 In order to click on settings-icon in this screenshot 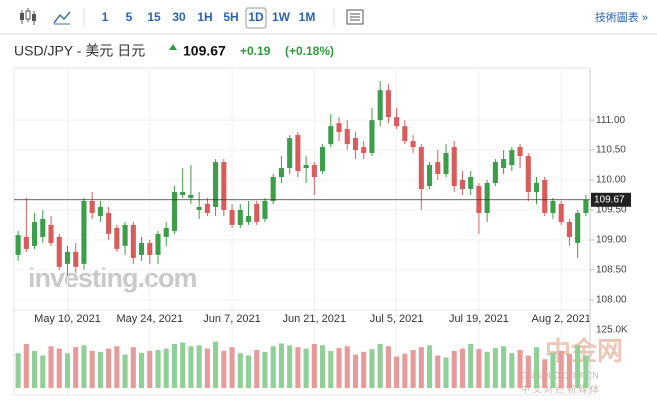, I will do `click(355, 17)`.